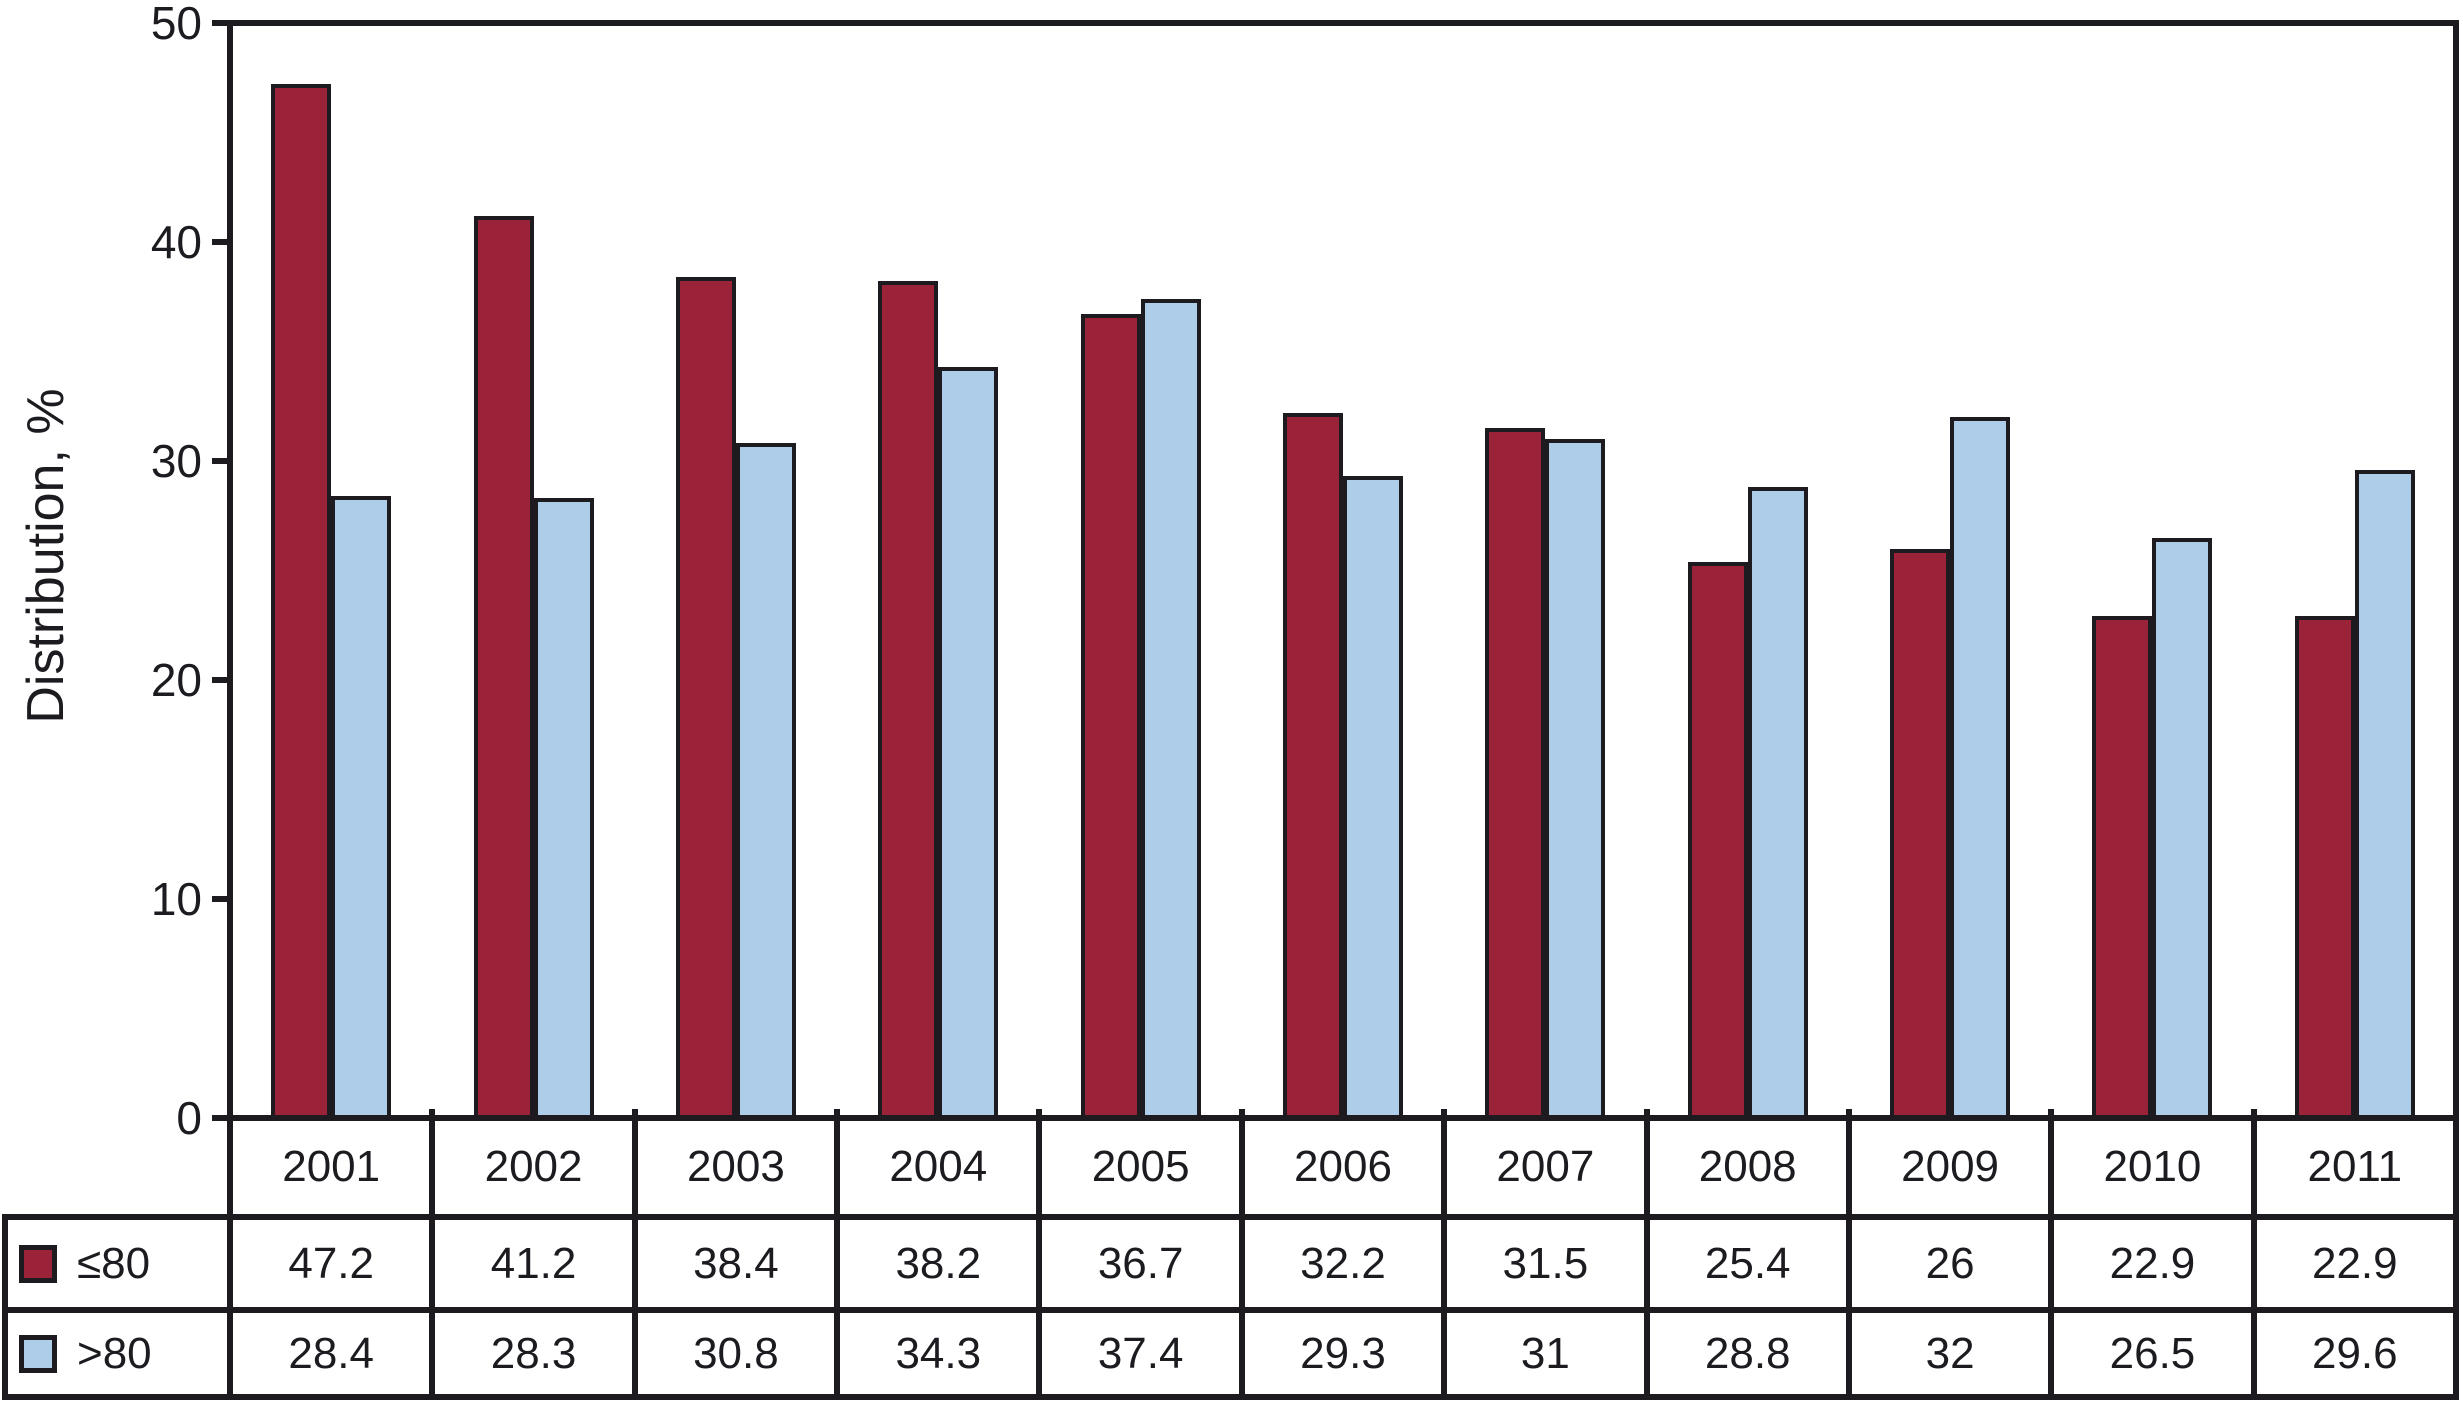  Describe the element at coordinates (331, 1263) in the screenshot. I see `table-le80-2001-value: 47.2` at that location.